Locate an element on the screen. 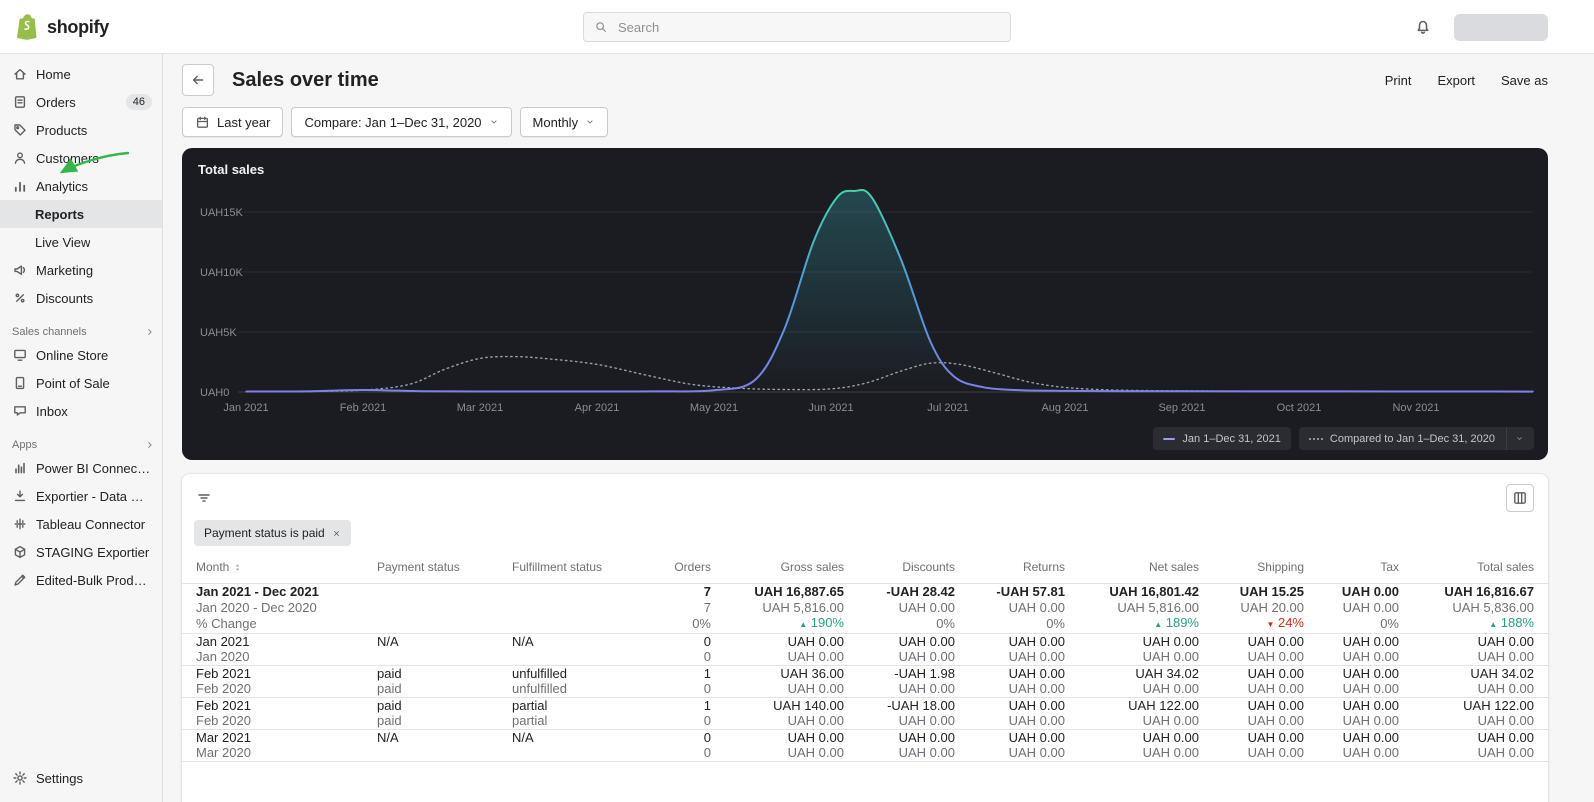  notifications-bell-button is located at coordinates (1423, 27).